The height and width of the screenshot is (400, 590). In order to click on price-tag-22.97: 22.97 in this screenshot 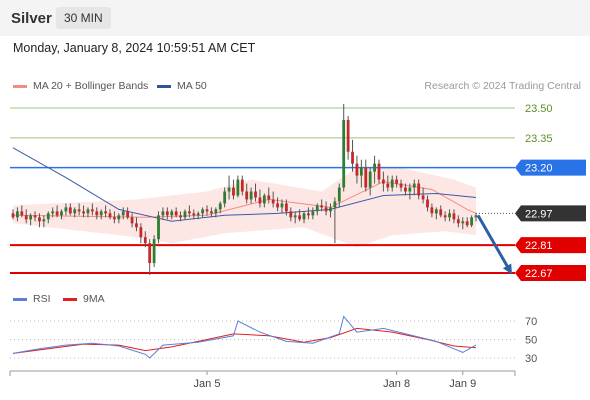, I will do `click(539, 214)`.